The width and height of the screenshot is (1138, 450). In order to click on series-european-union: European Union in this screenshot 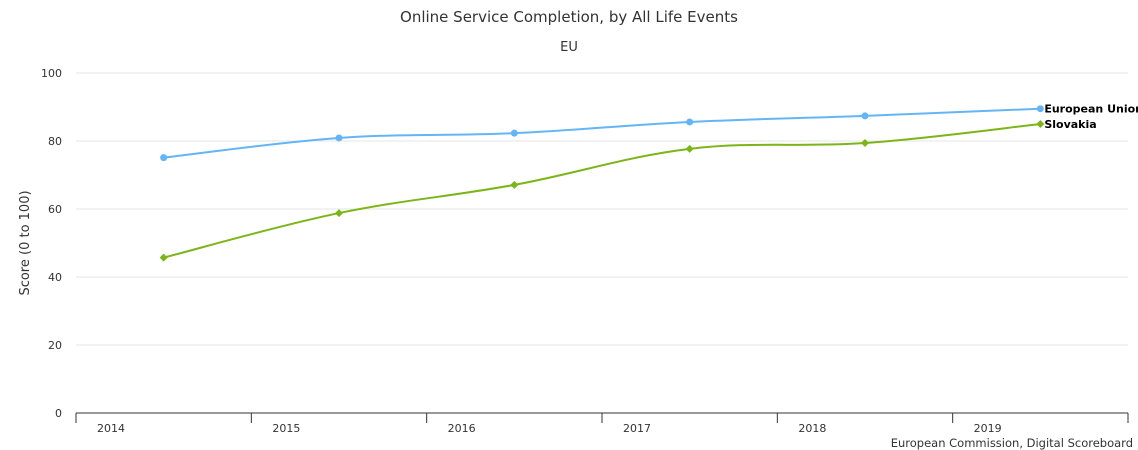, I will do `click(649, 132)`.